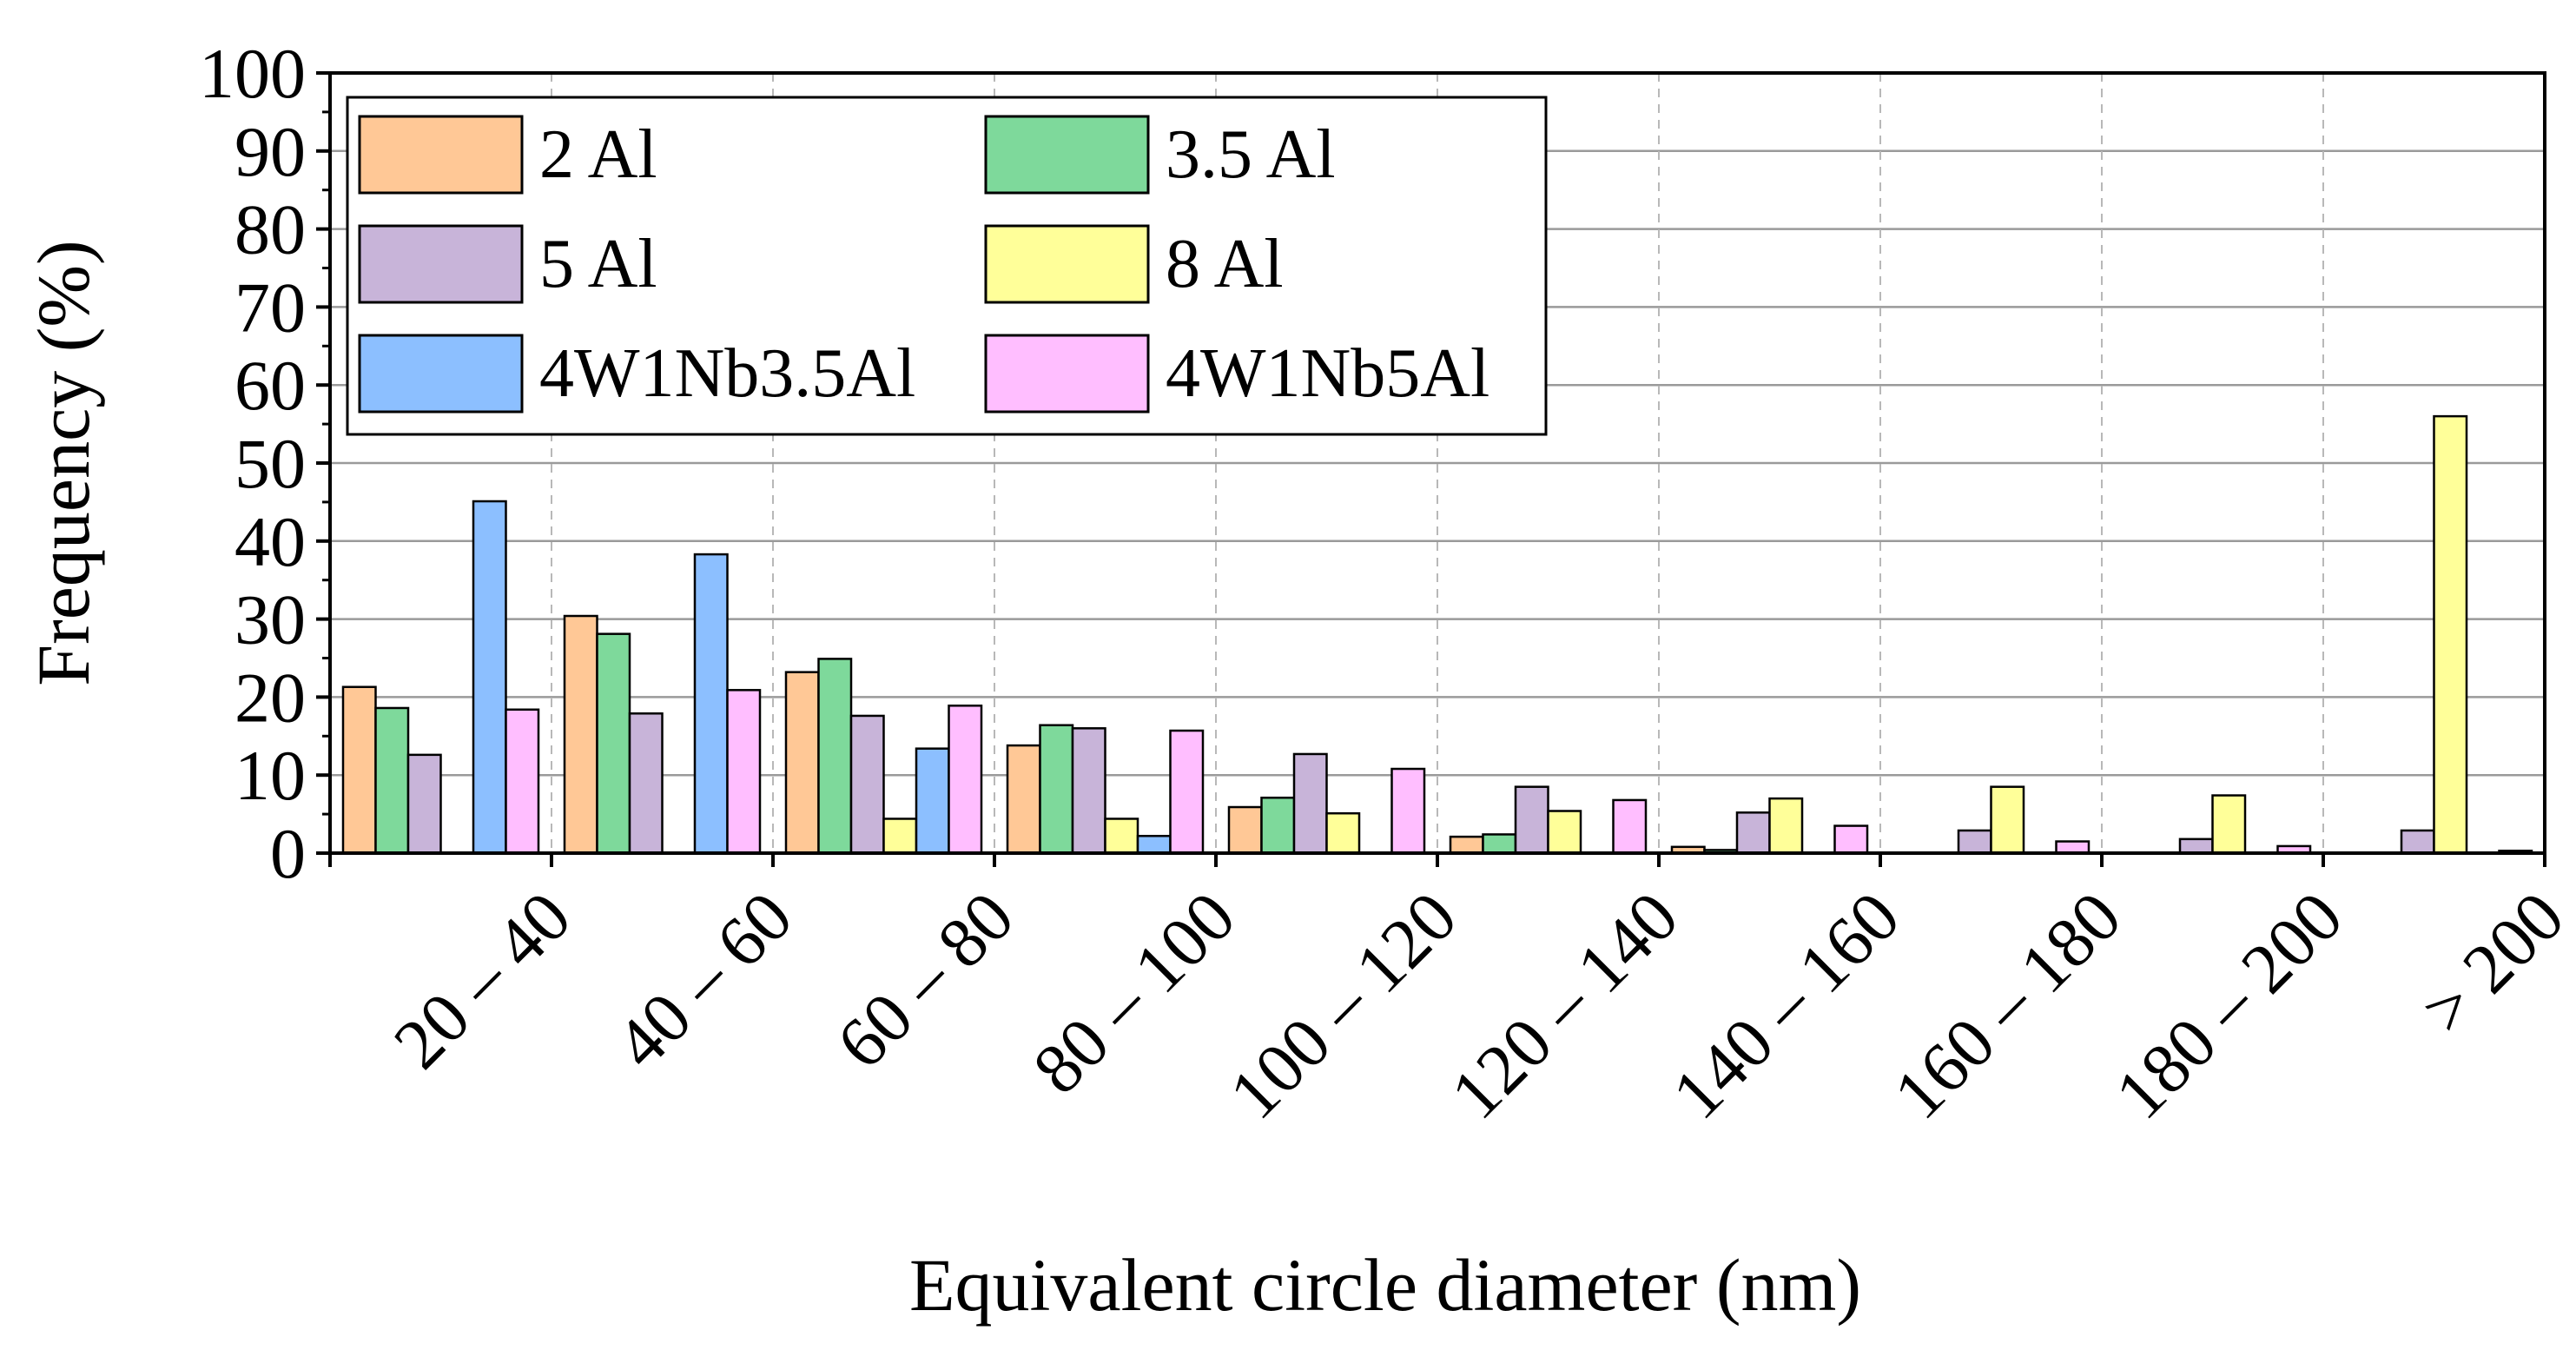  What do you see at coordinates (270, 697) in the screenshot?
I see `y-tick-label: 20` at bounding box center [270, 697].